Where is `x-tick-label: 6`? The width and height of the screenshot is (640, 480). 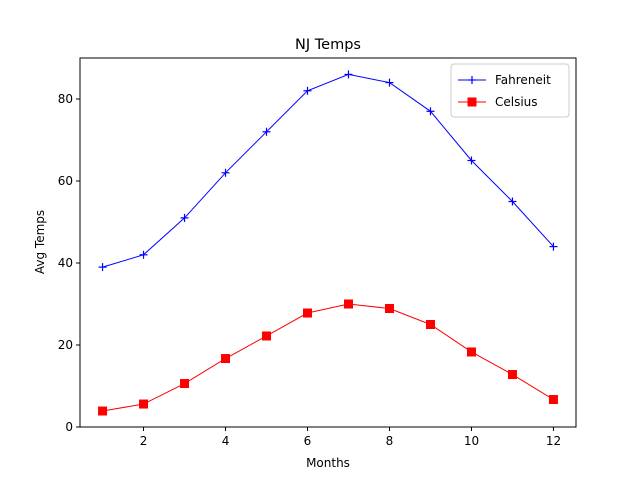
x-tick-label: 6 is located at coordinates (308, 441).